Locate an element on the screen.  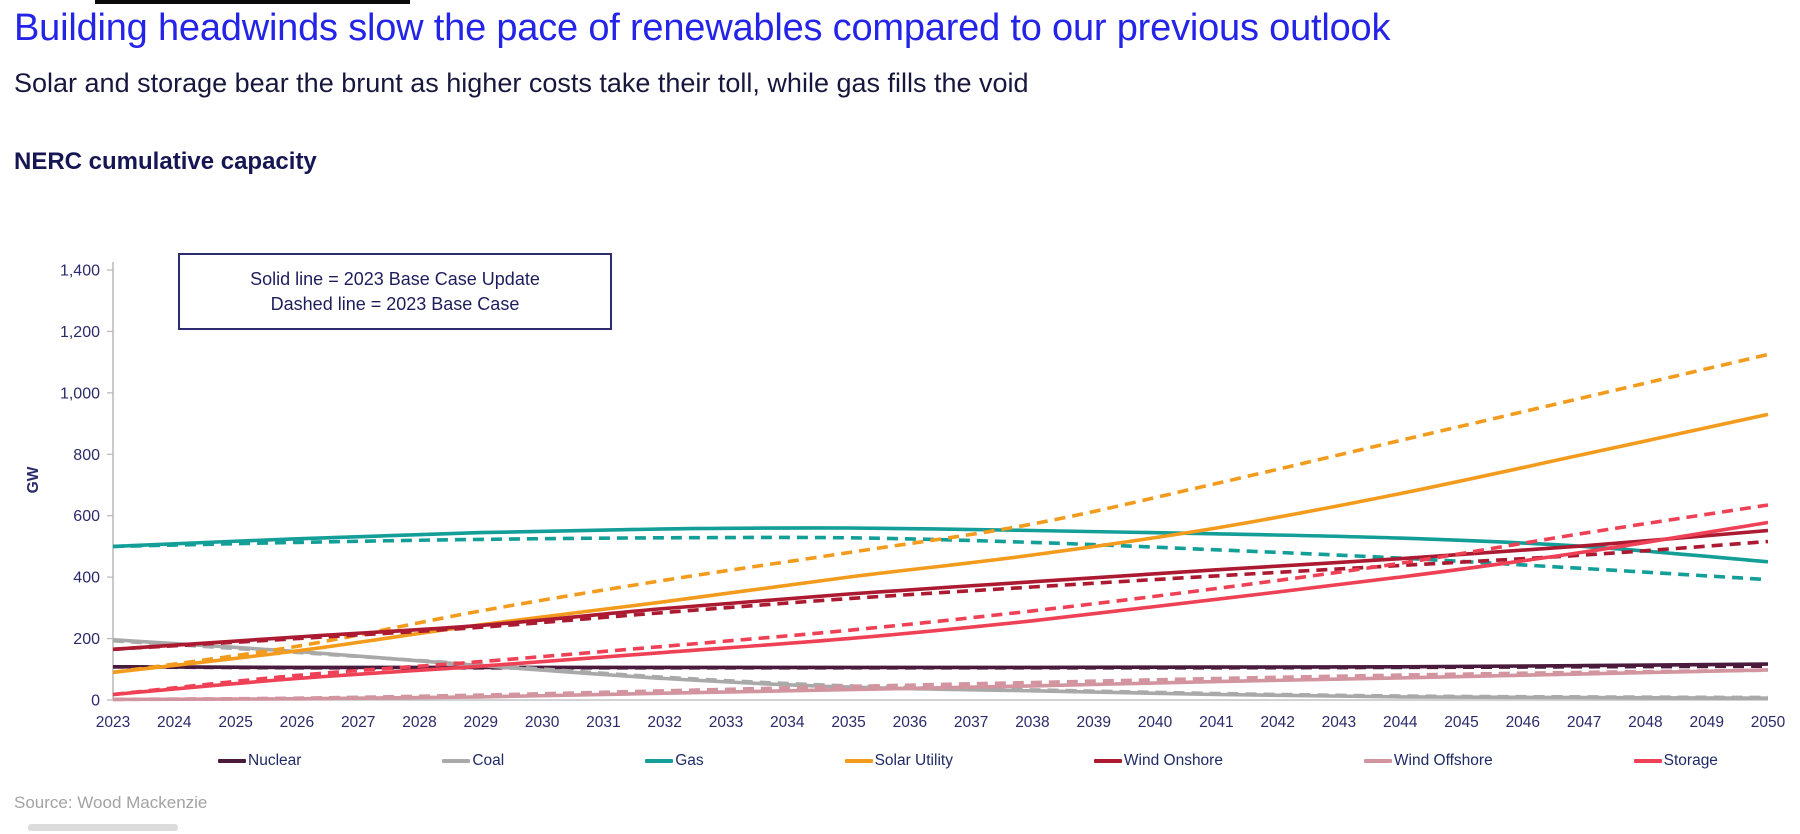
y-tick-label: 400 is located at coordinates (86, 578).